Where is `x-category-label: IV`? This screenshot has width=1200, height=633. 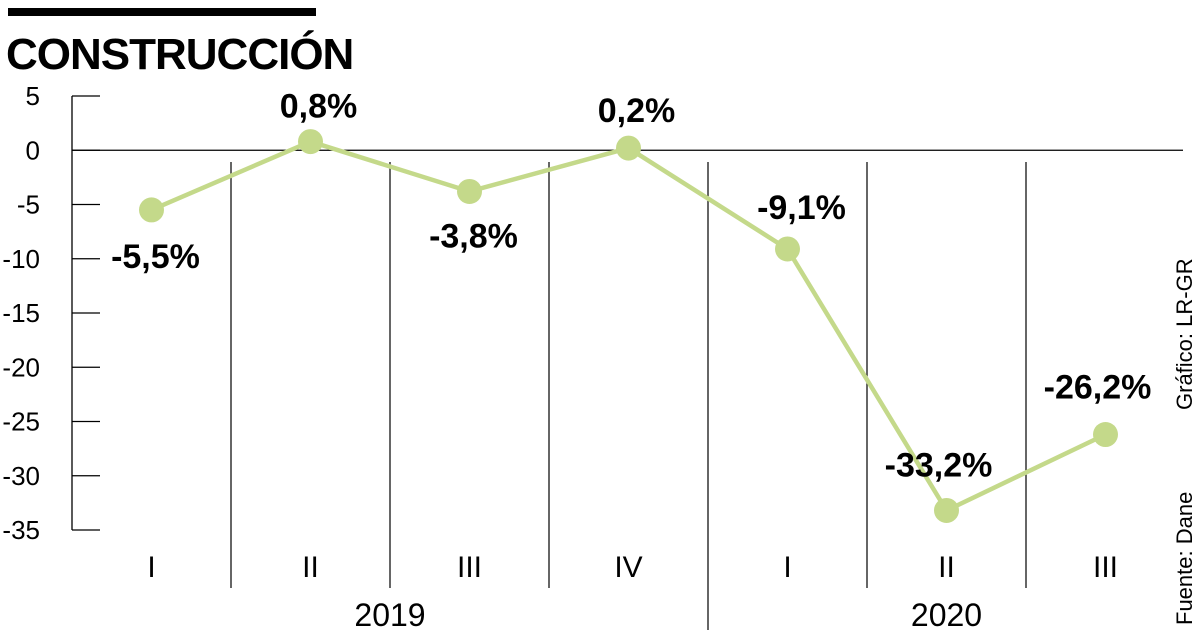 x-category-label: IV is located at coordinates (628, 567).